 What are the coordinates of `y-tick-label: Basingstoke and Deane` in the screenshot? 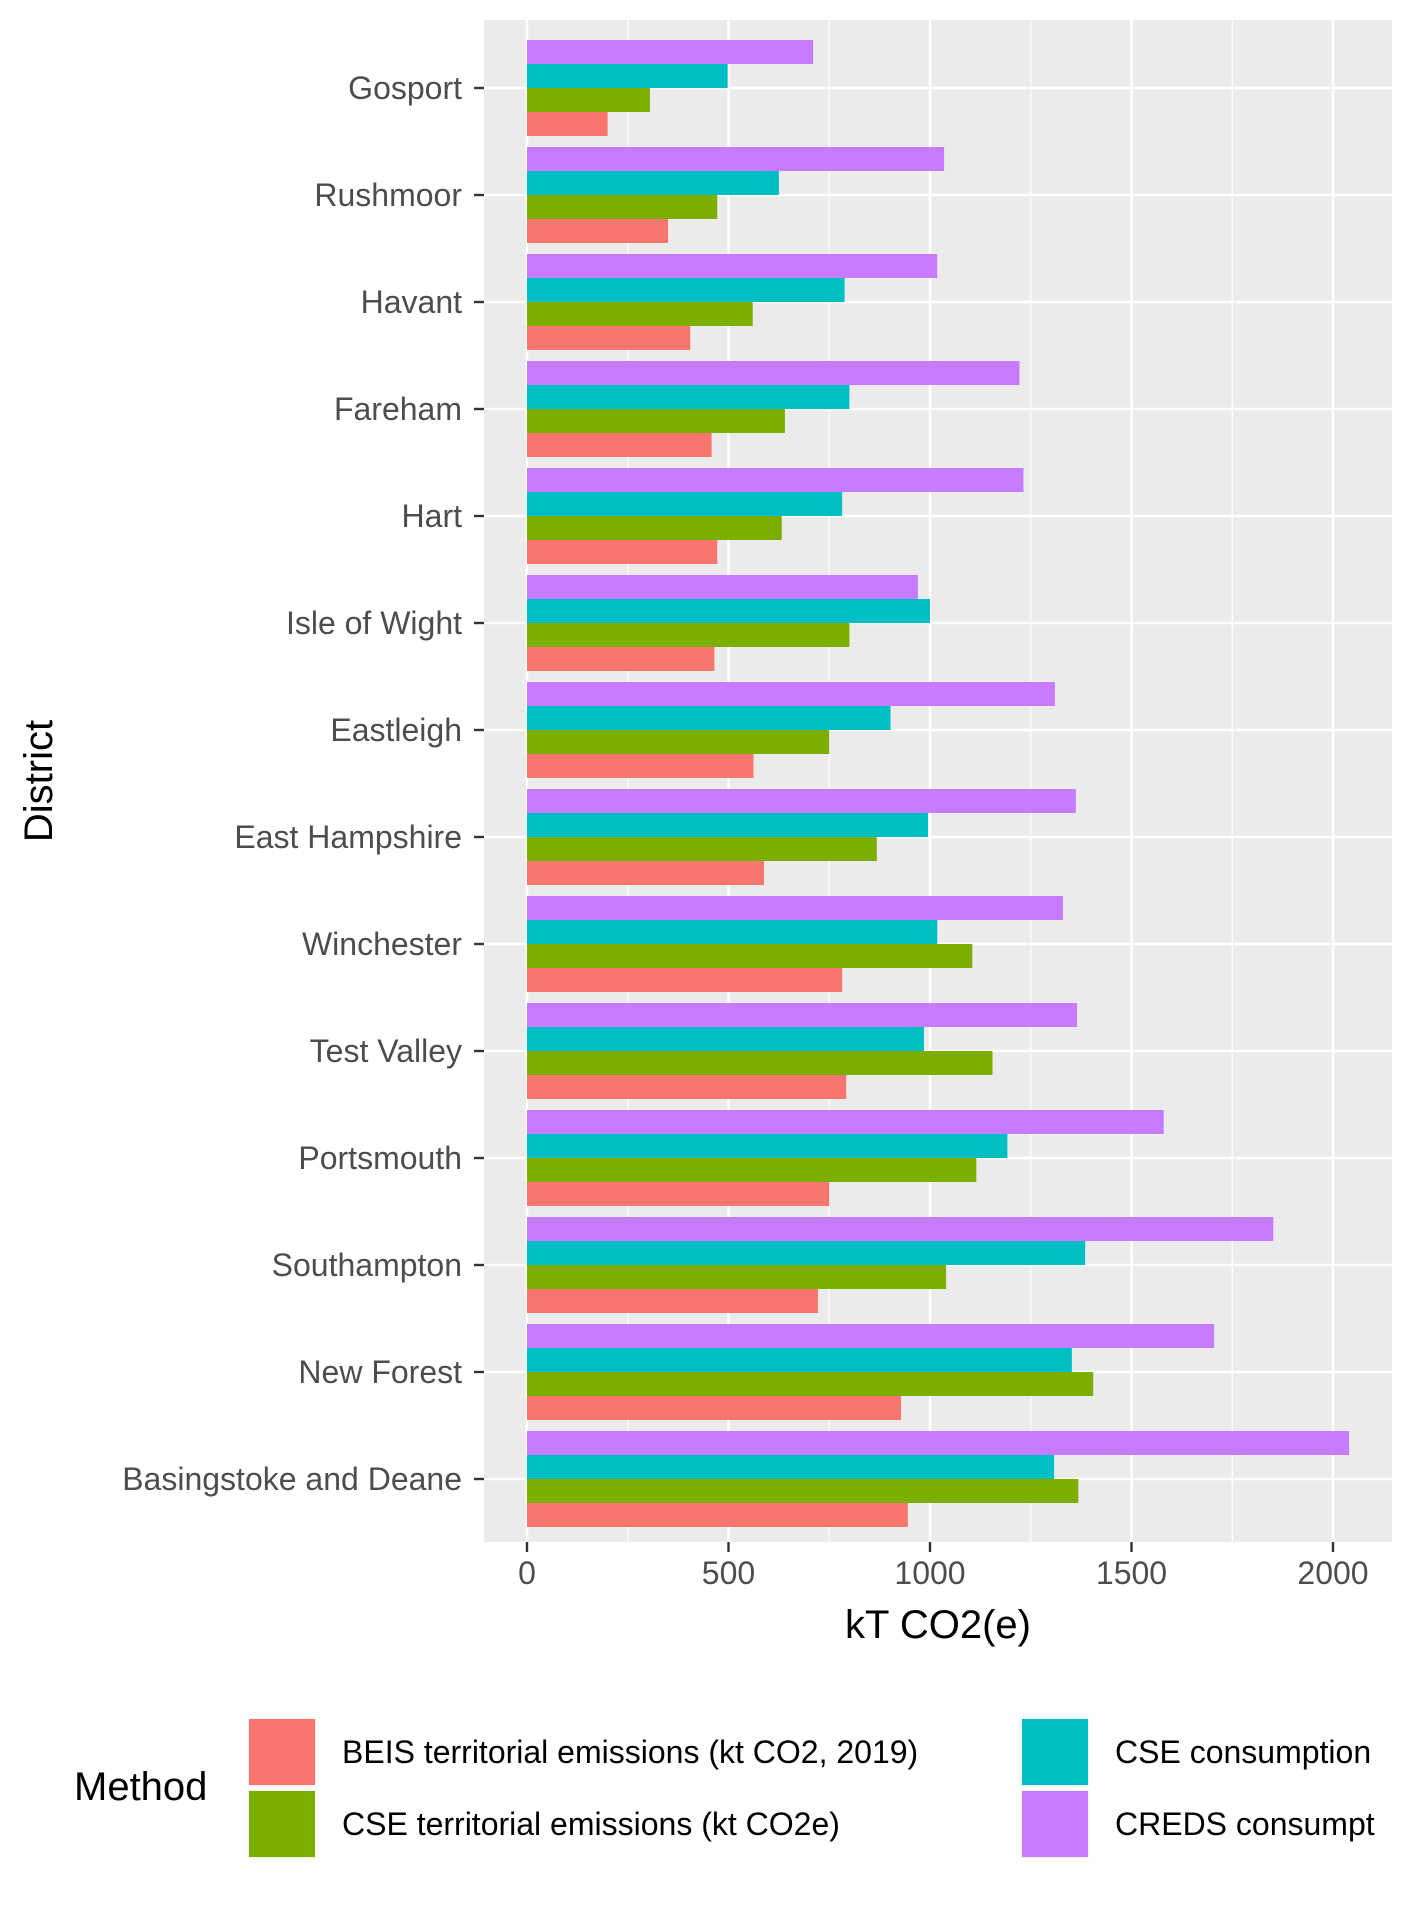 It's located at (292, 1479).